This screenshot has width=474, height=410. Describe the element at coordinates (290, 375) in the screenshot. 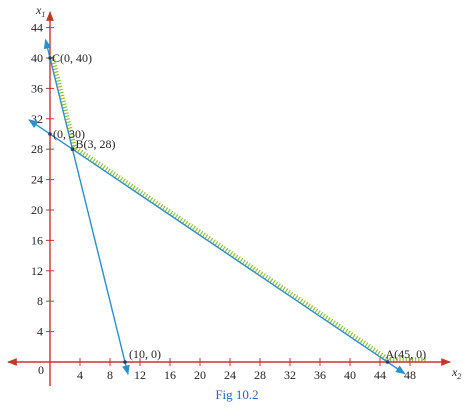

I see `x-tick-label: 32` at that location.